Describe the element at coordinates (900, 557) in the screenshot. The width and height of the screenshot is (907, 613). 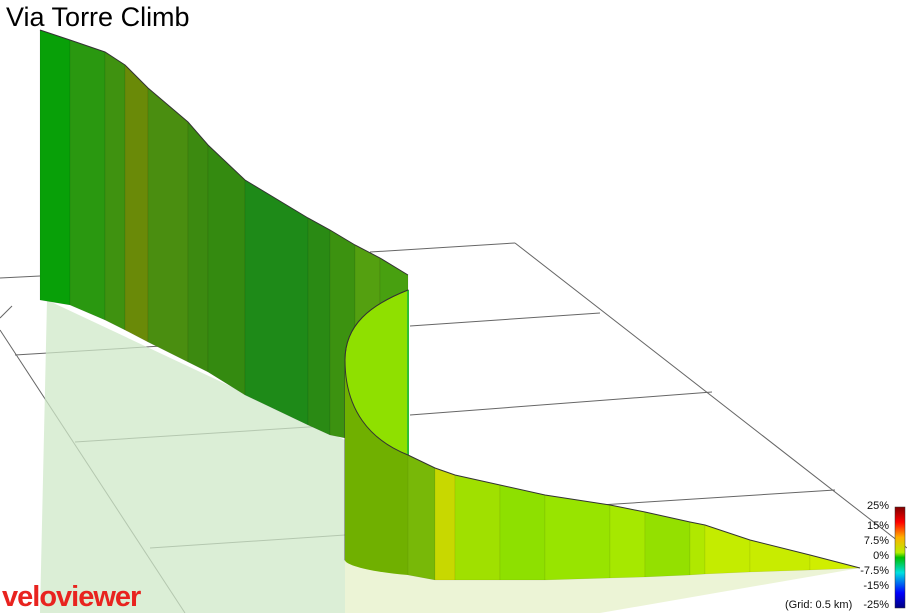
I see `gradient-scale` at that location.